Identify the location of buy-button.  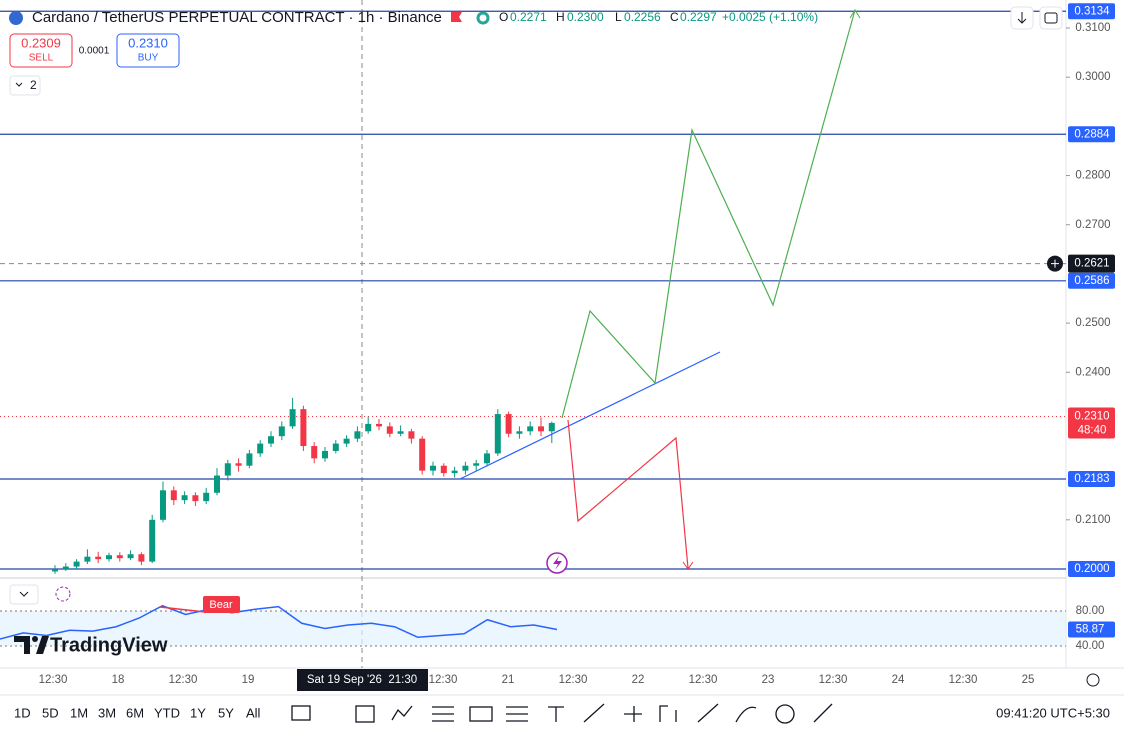
(148, 50).